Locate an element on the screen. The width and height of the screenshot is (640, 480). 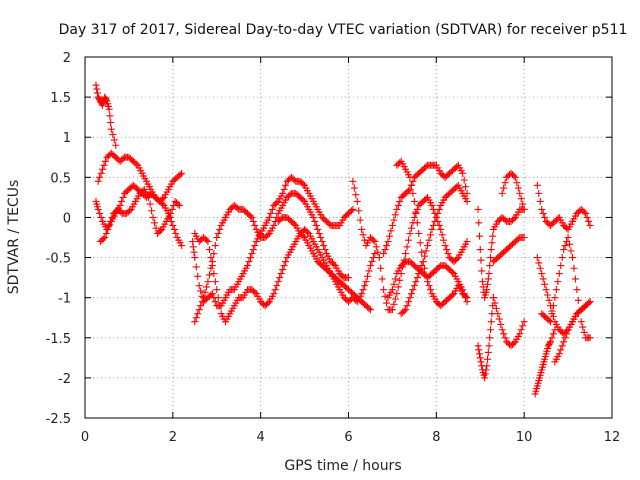
series-s1 is located at coordinates (106, 115).